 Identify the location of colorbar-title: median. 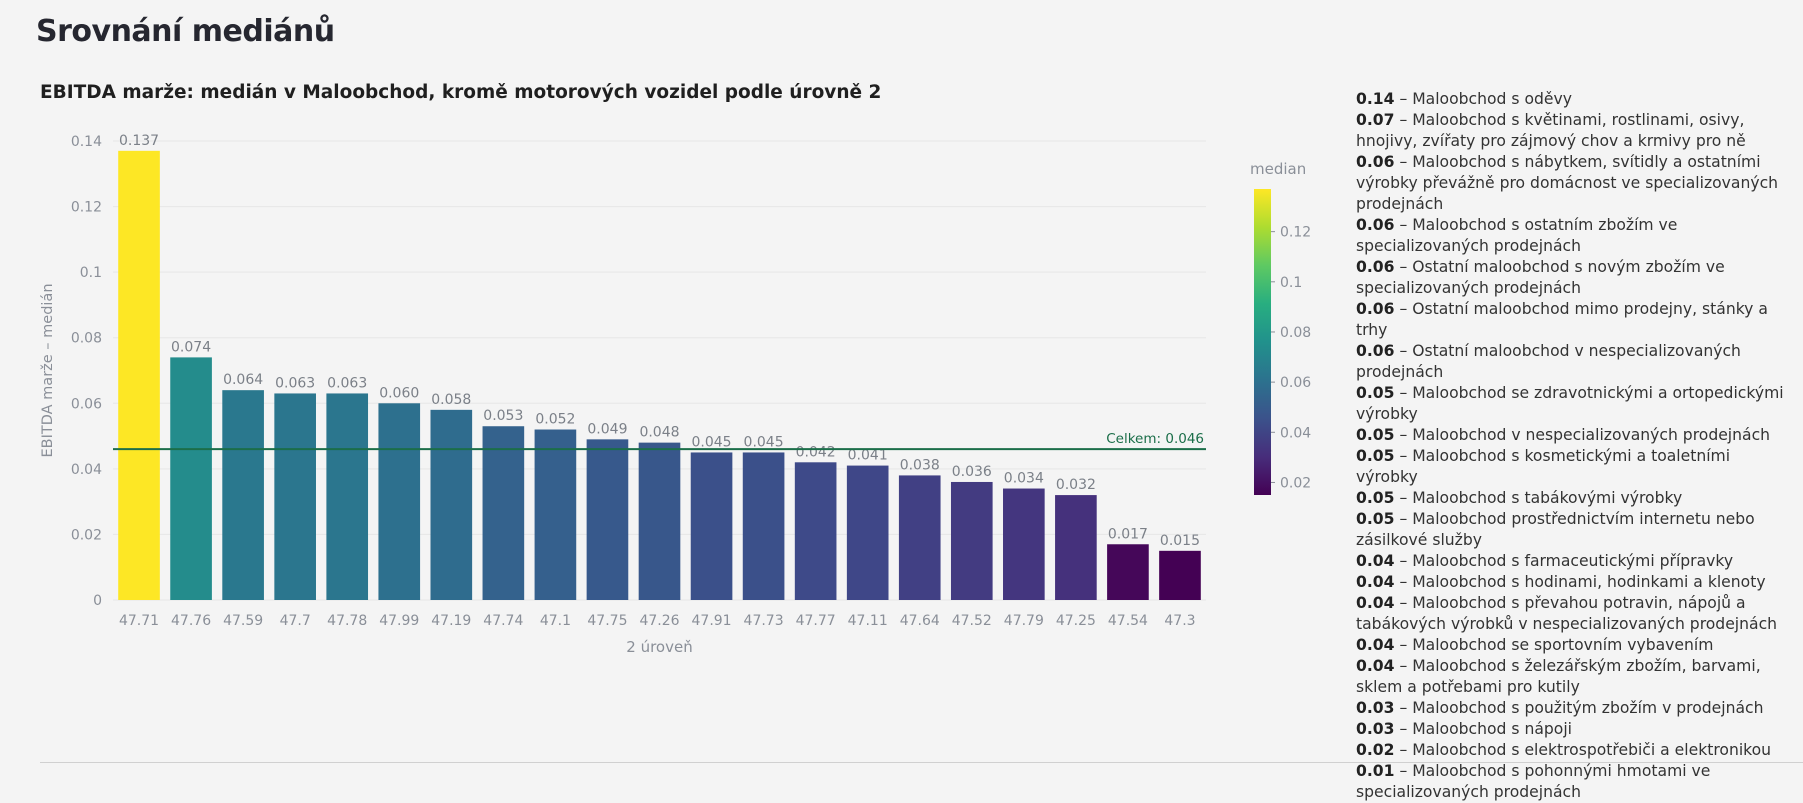
(1278, 169).